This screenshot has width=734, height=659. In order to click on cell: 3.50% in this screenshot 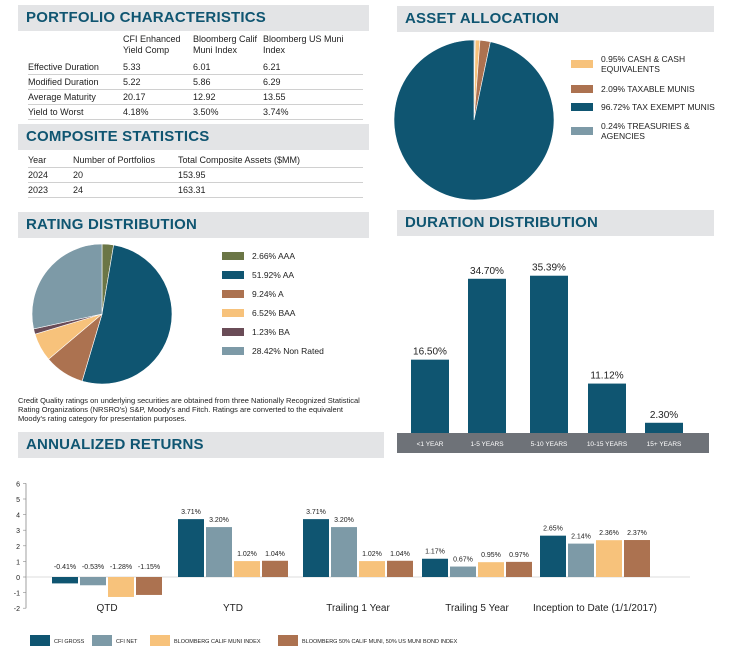, I will do `click(228, 112)`.